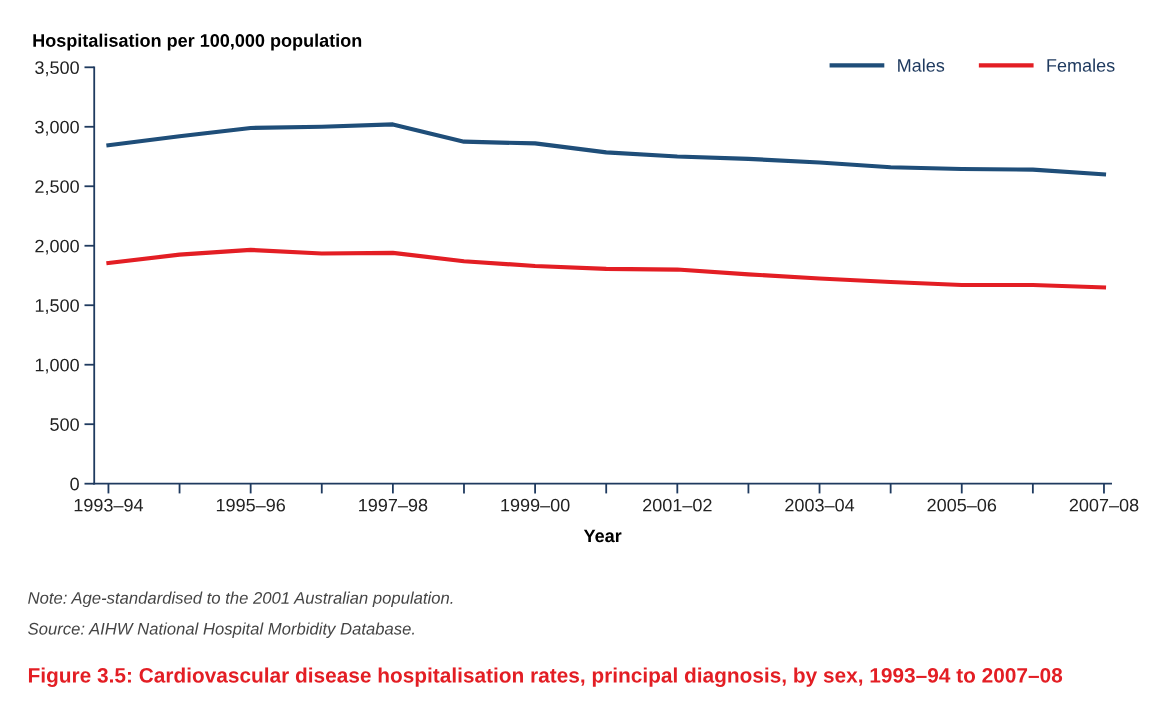 This screenshot has height=701, width=1149. I want to click on text: Note: Age-standardised to the 2001 Australian population., so click(240, 599).